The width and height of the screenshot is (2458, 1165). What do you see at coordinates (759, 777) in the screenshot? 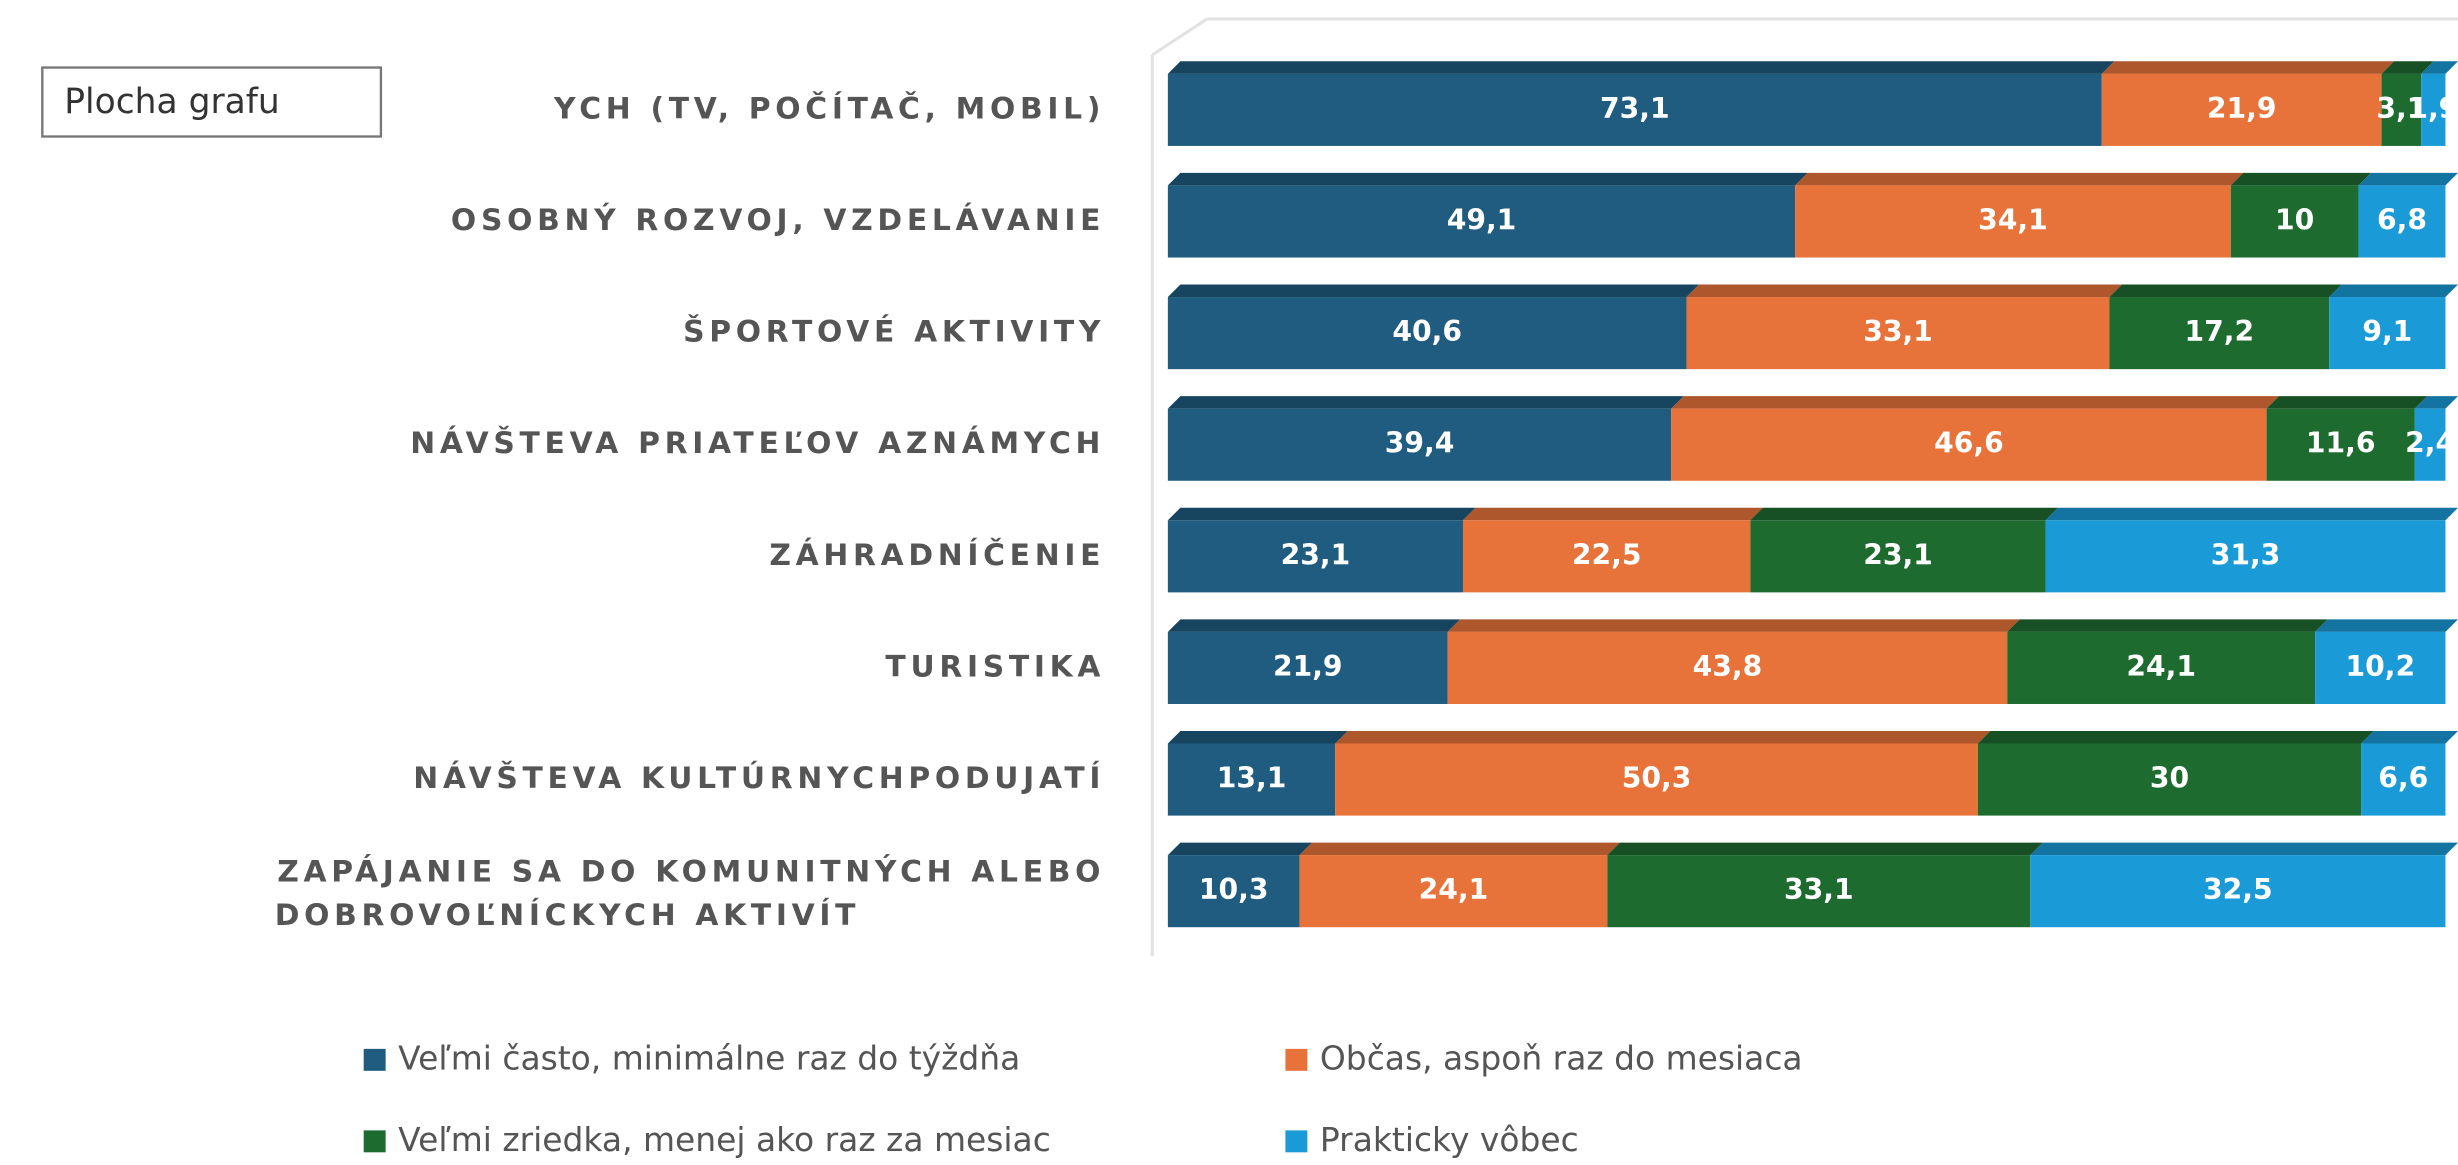
I see `category-label: NÁVŠTEVA KULTÚRNYCHPODUJATÍ` at bounding box center [759, 777].